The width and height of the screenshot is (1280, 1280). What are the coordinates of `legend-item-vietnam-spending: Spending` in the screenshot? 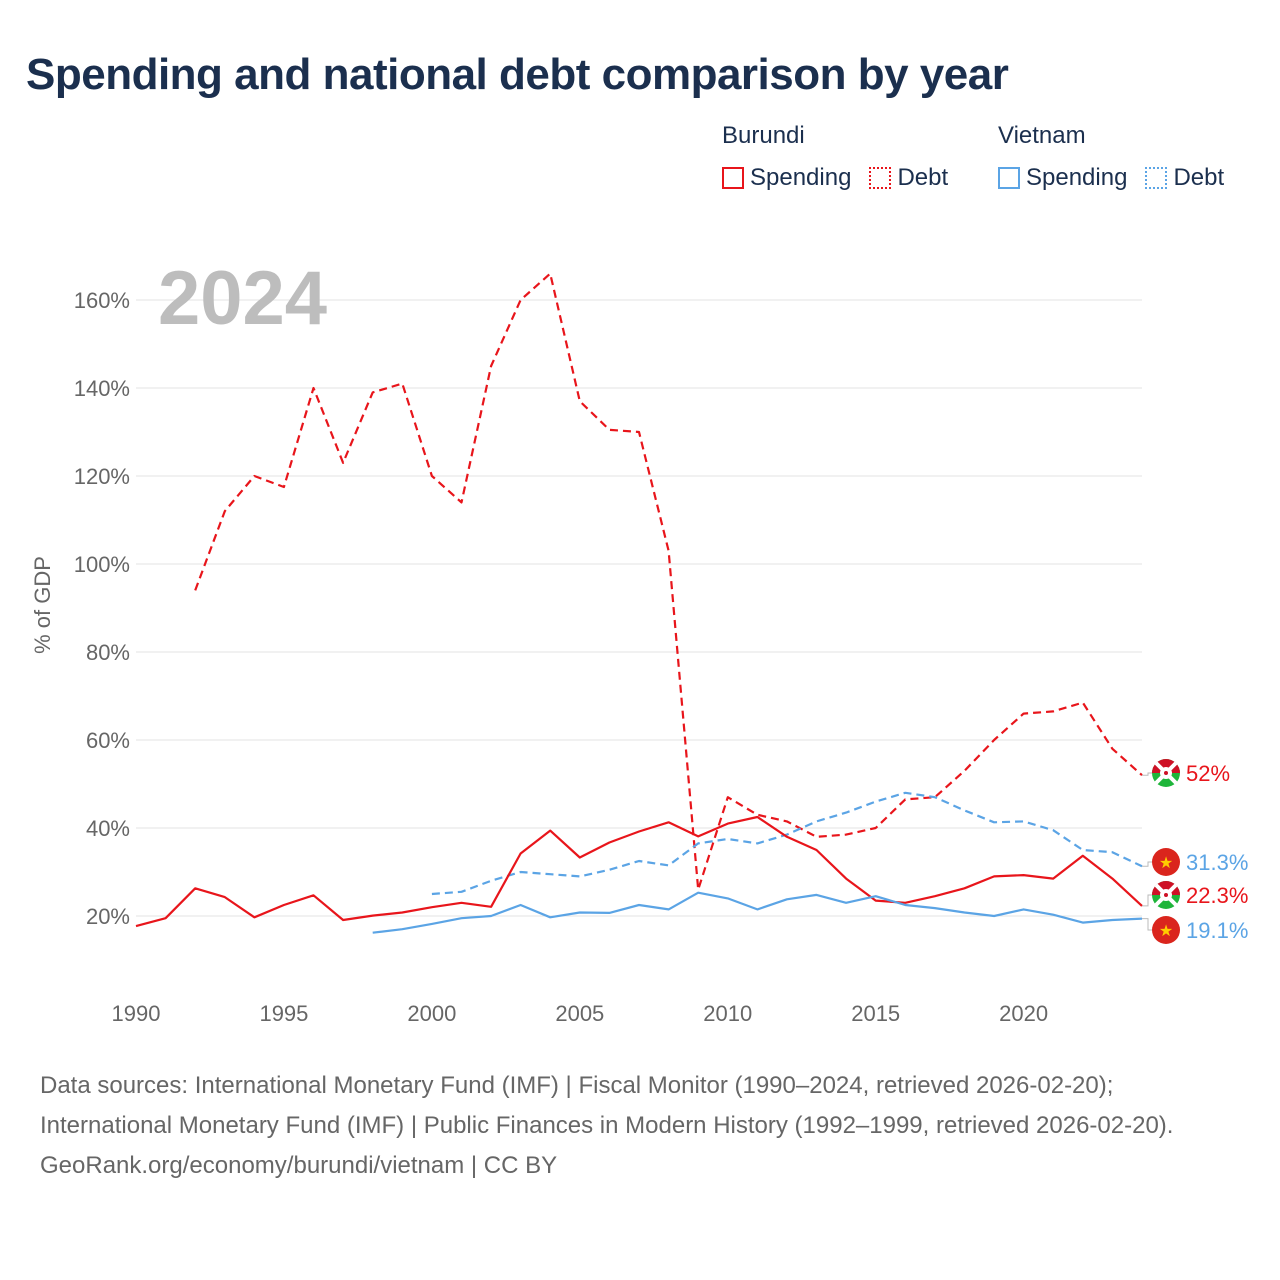 It's located at (1062, 178).